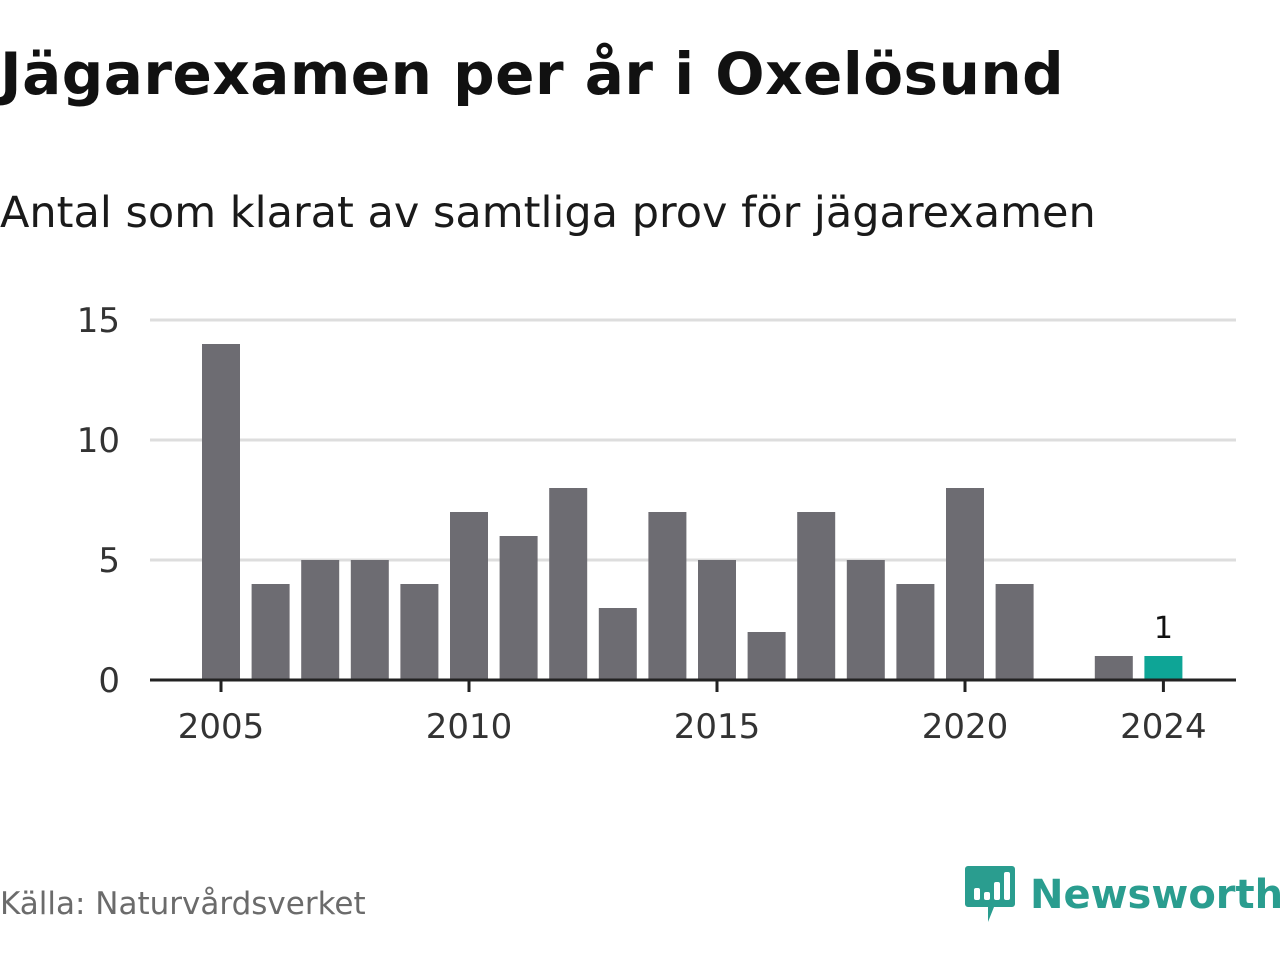 This screenshot has width=1280, height=960. What do you see at coordinates (532, 74) in the screenshot?
I see `chart-title: Jägarexamen per år i Oxelösund` at bounding box center [532, 74].